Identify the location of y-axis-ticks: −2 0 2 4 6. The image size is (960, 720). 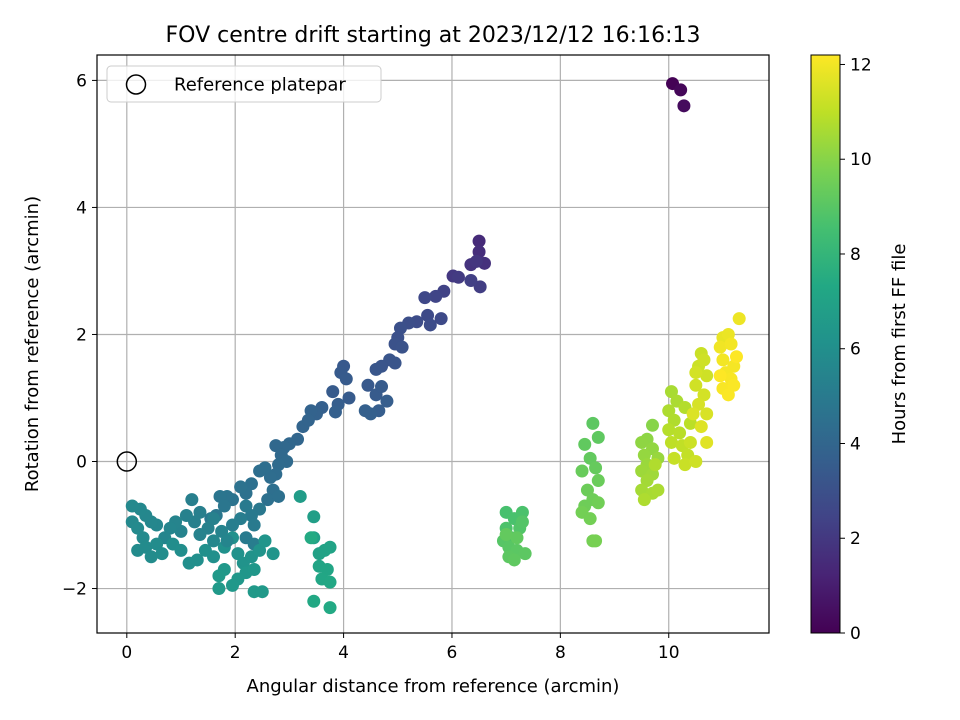
(79, 335).